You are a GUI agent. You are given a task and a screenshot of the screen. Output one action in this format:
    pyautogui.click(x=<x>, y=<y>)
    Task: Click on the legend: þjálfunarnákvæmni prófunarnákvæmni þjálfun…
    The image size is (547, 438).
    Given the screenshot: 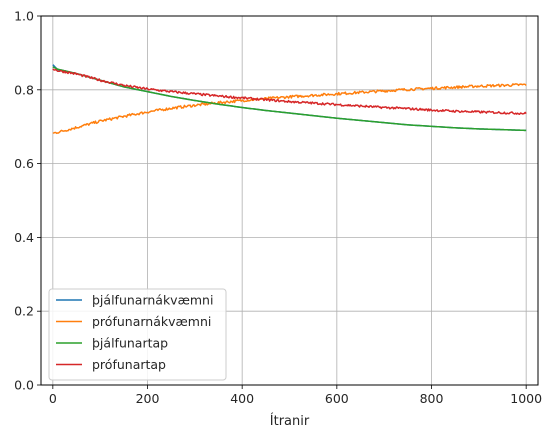 What is the action you would take?
    pyautogui.click(x=137, y=334)
    